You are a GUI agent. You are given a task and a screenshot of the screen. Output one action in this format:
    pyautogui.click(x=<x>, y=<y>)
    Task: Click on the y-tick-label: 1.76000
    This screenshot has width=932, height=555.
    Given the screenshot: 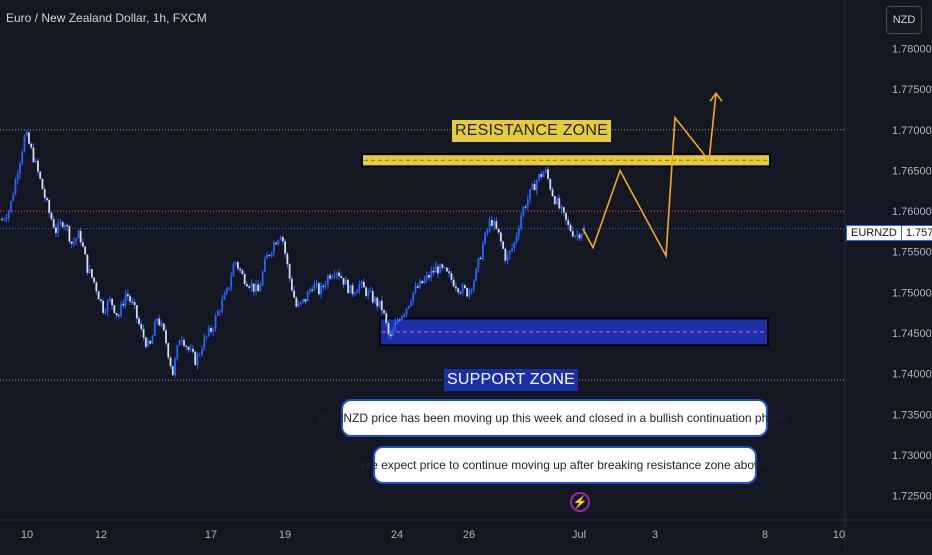 What is the action you would take?
    pyautogui.click(x=912, y=212)
    